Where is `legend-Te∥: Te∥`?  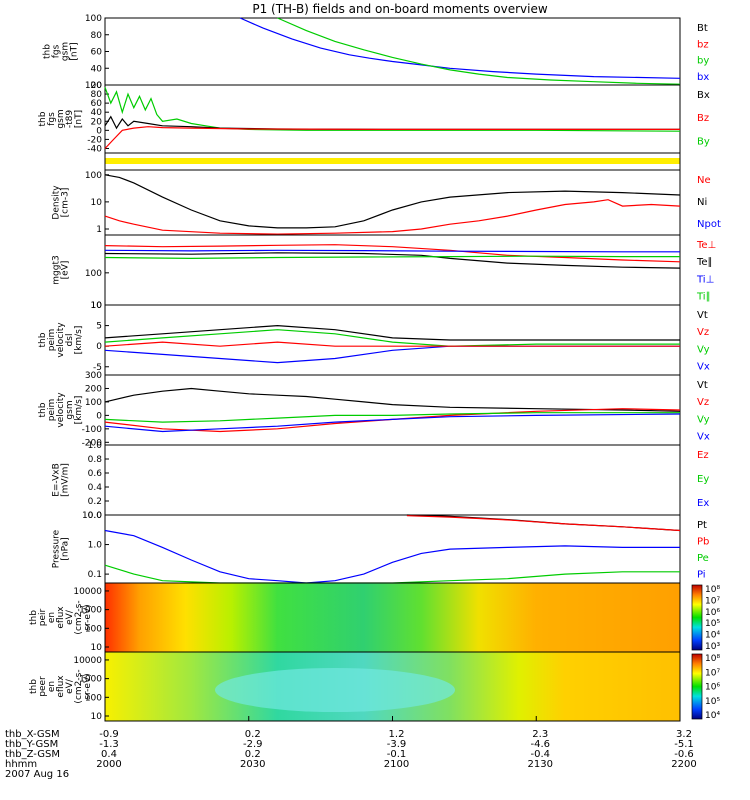 legend-Te∥: Te∥ is located at coordinates (704, 262).